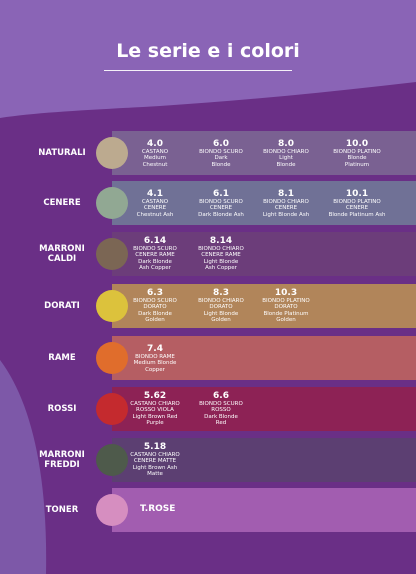 Image resolution: width=416 pixels, height=574 pixels. Describe the element at coordinates (155, 447) in the screenshot. I see `shade-code: 5.18` at that location.